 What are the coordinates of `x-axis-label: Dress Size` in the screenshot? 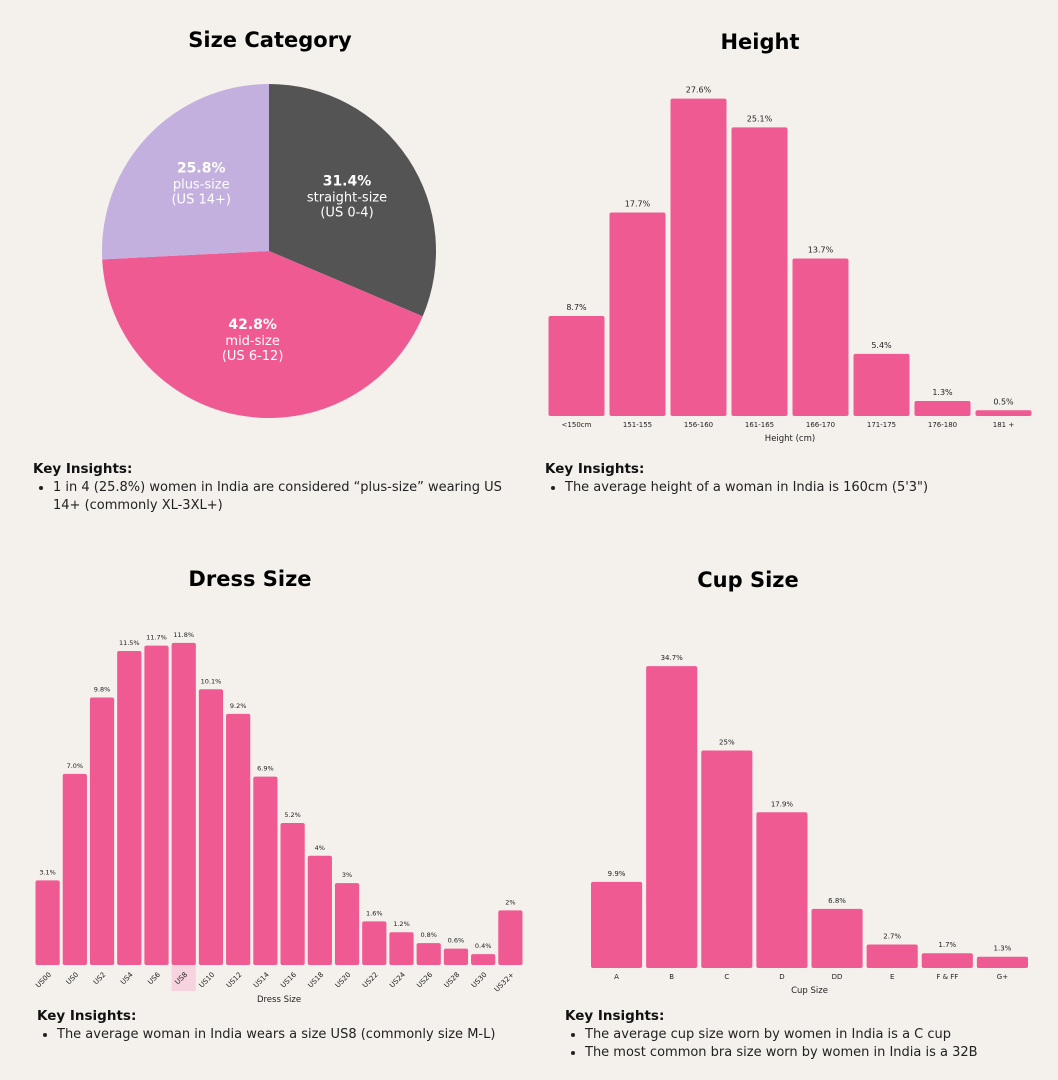 It's located at (279, 1000).